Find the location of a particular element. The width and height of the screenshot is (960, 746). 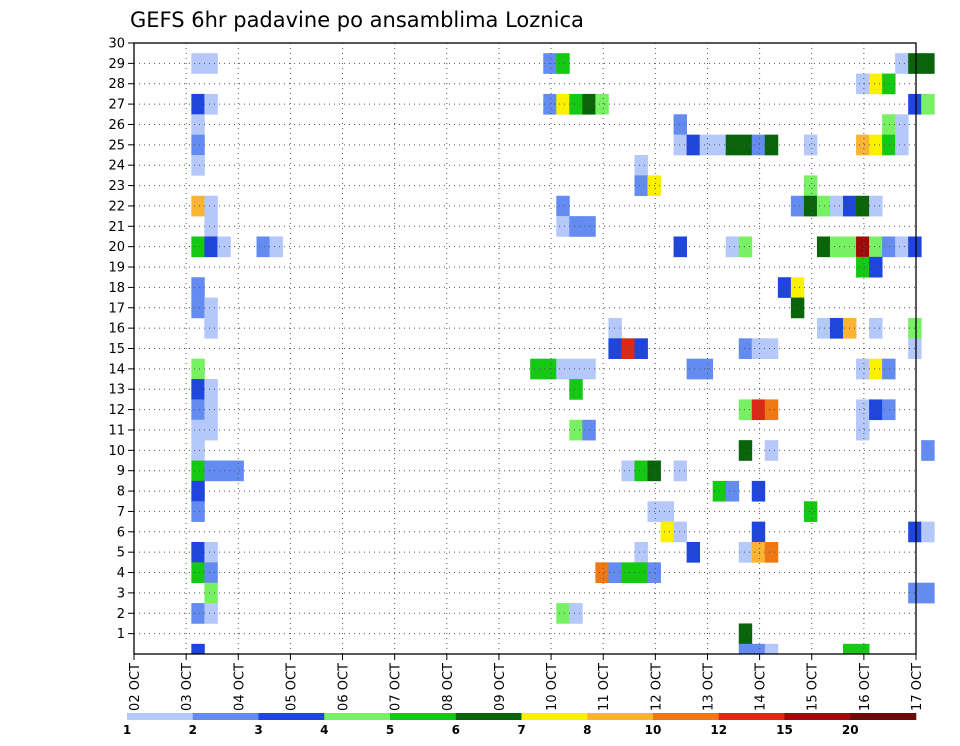

y-tick-label: 28 is located at coordinates (116, 84).